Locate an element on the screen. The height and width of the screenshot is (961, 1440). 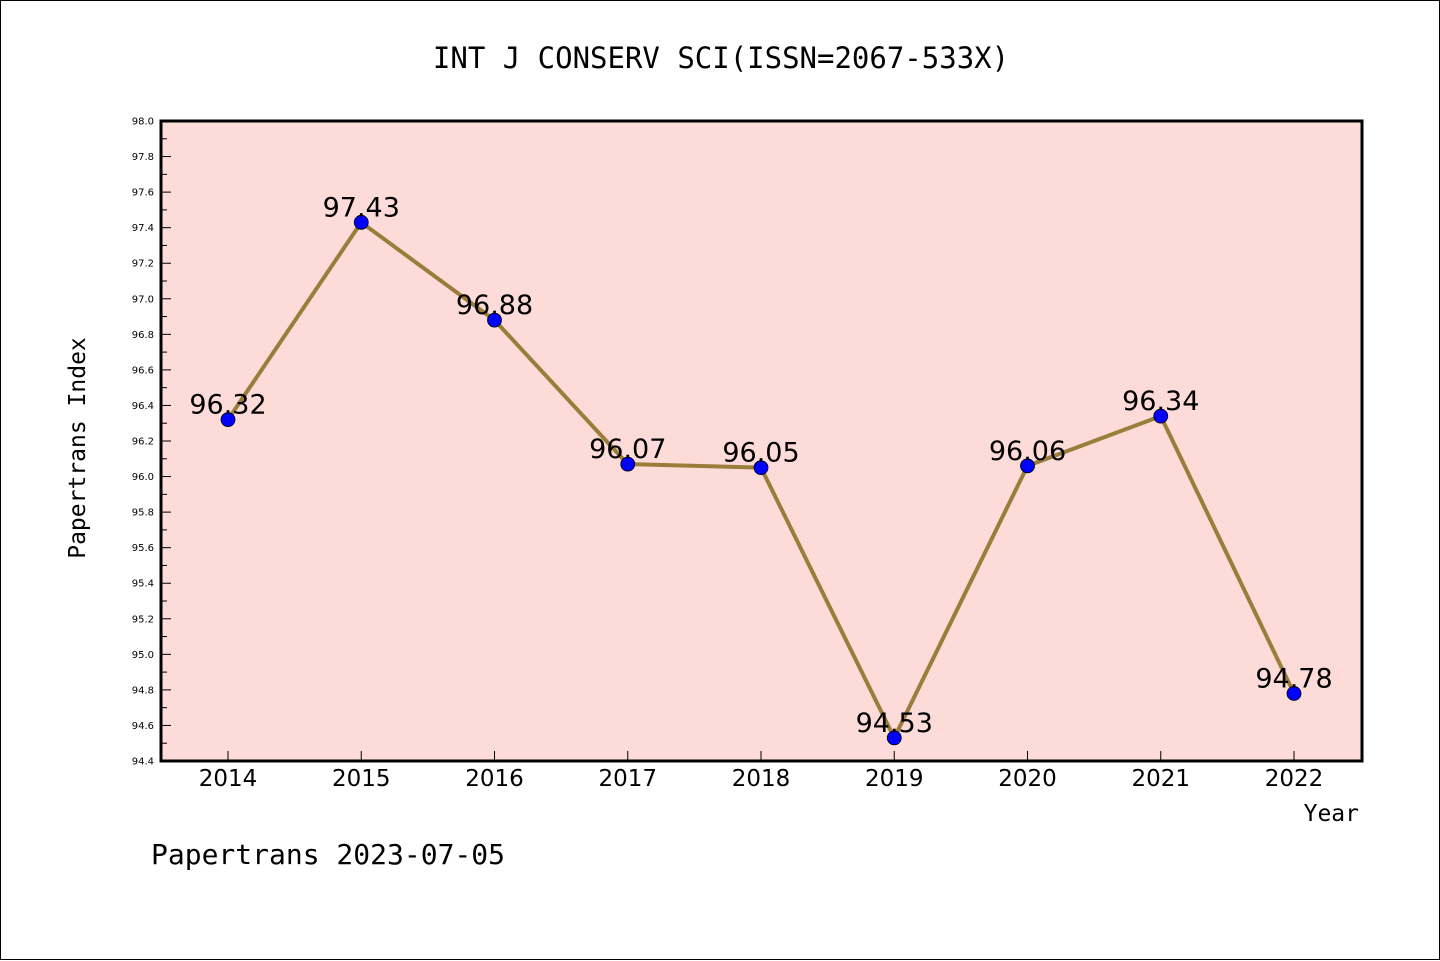
x-tick-label: 2019 is located at coordinates (894, 779).